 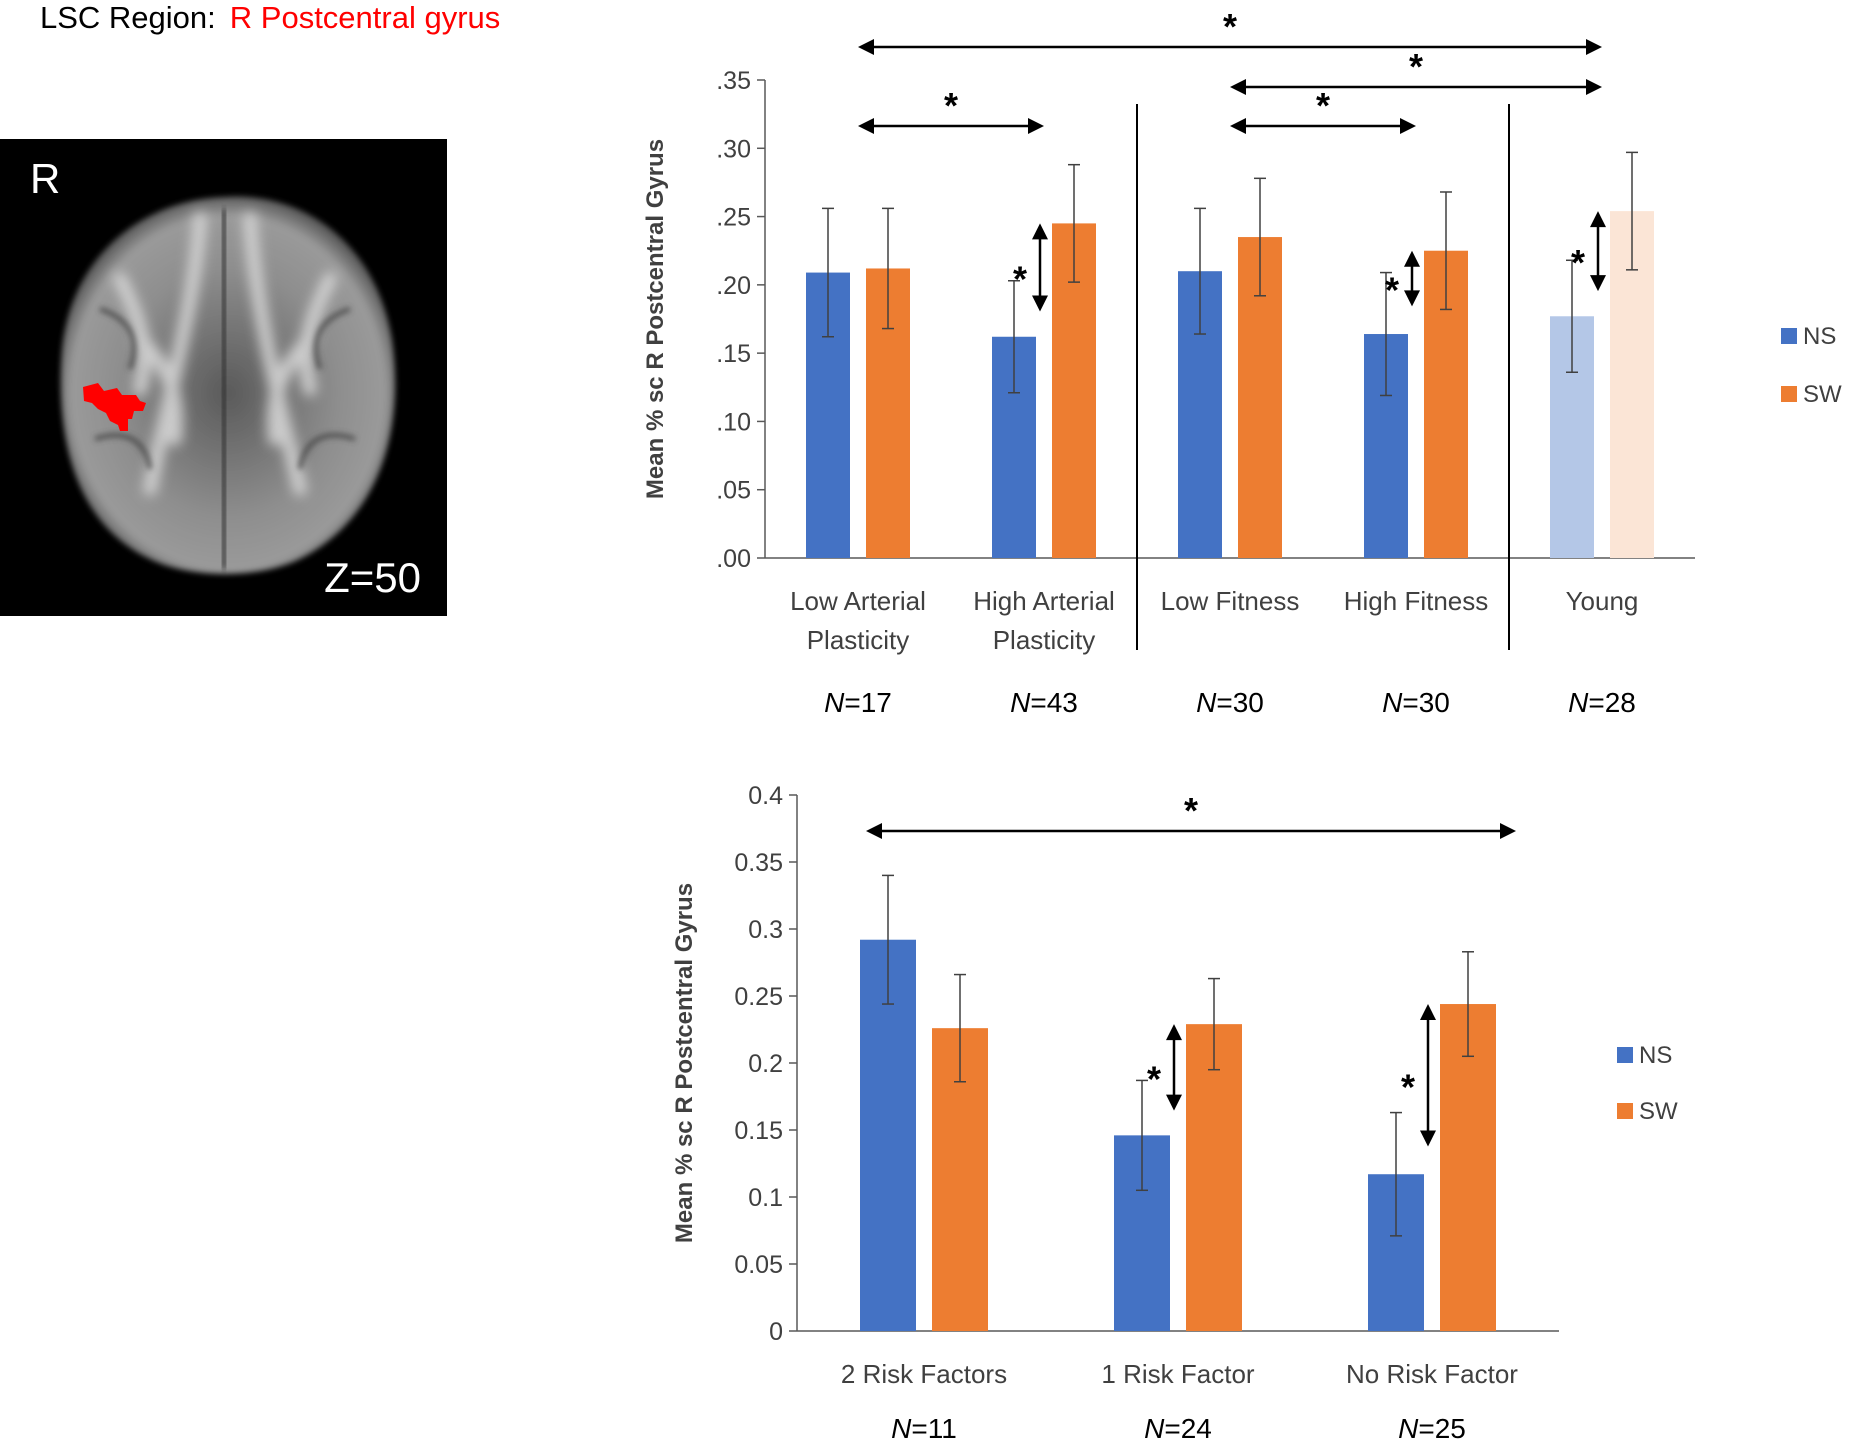 I want to click on category-label-line: High Fitness, so click(x=1416, y=601).